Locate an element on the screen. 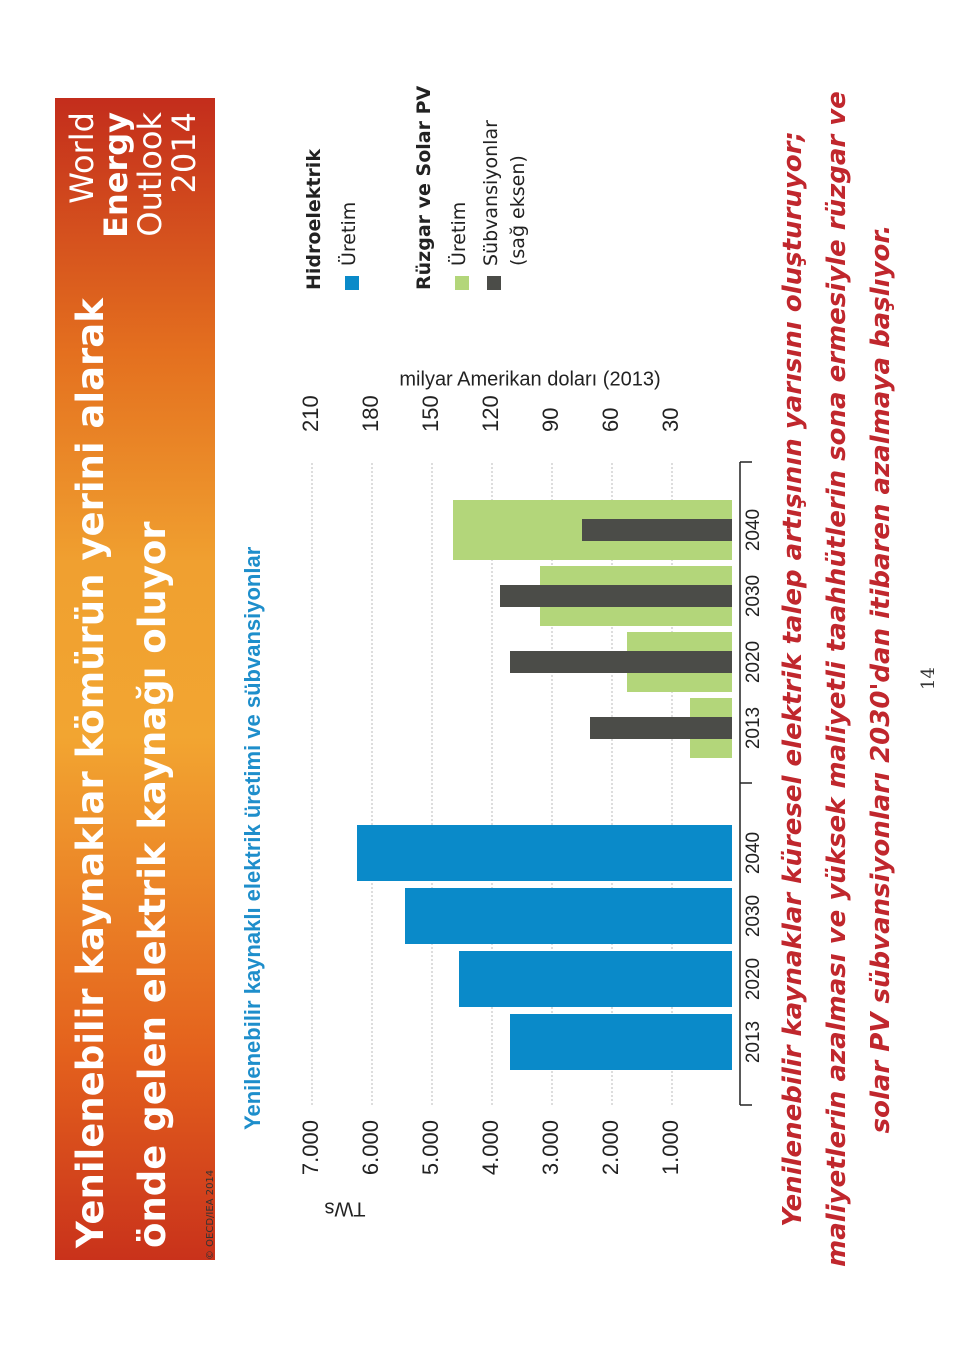  y2-axis-label: milyar Amerikan doları (2013) is located at coordinates (529, 379).